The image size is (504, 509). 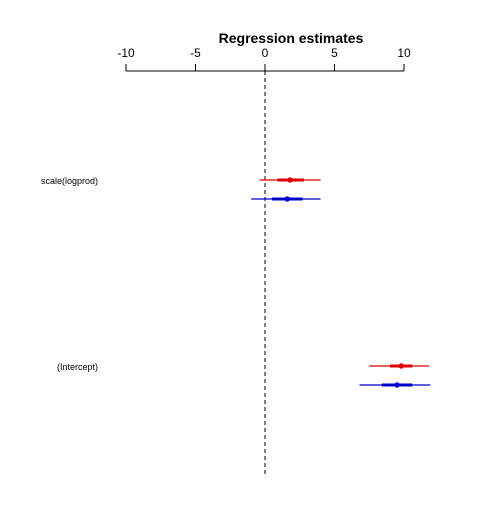 What do you see at coordinates (341, 282) in the screenshot?
I see `coefficient-intervals` at bounding box center [341, 282].